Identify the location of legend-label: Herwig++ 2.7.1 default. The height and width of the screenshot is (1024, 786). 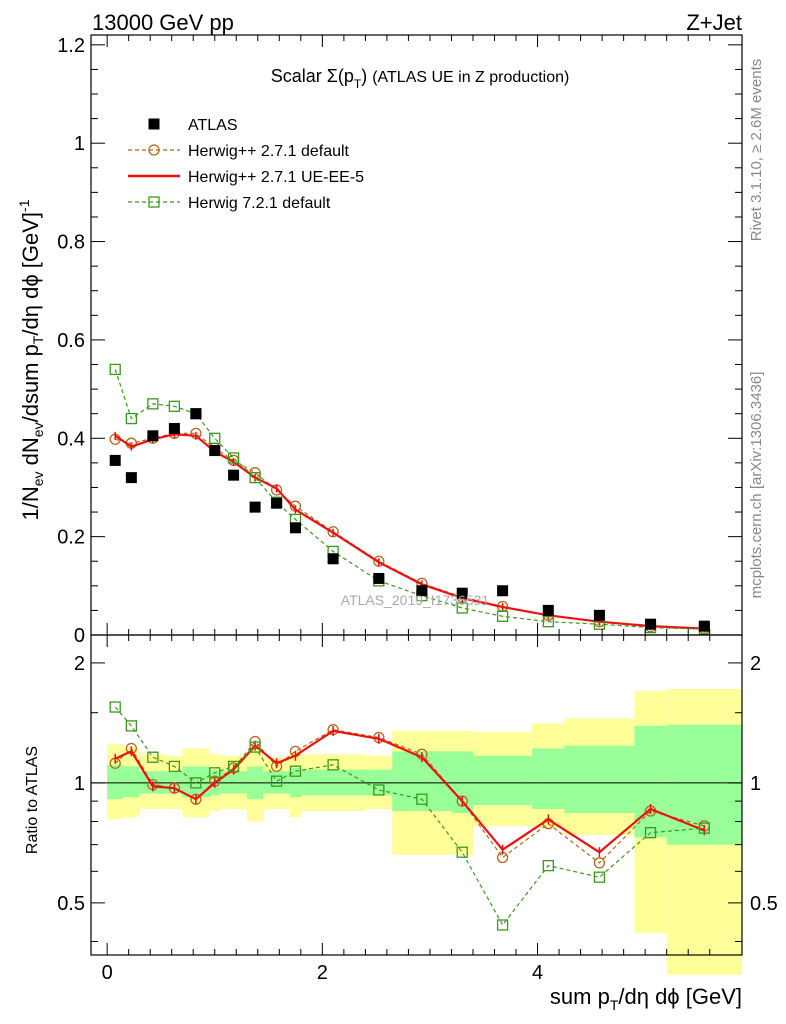
(269, 151).